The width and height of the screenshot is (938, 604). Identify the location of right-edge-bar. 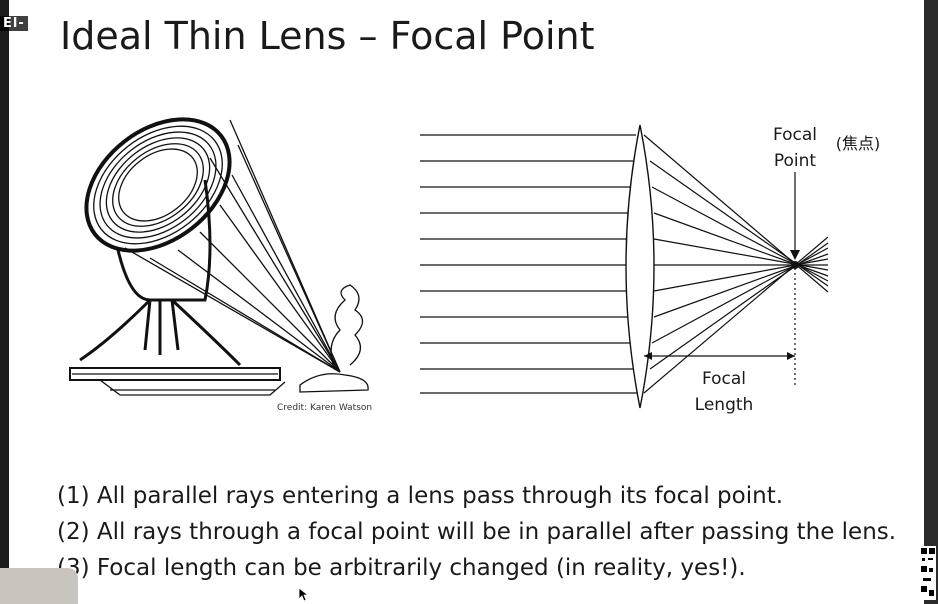
(931, 302).